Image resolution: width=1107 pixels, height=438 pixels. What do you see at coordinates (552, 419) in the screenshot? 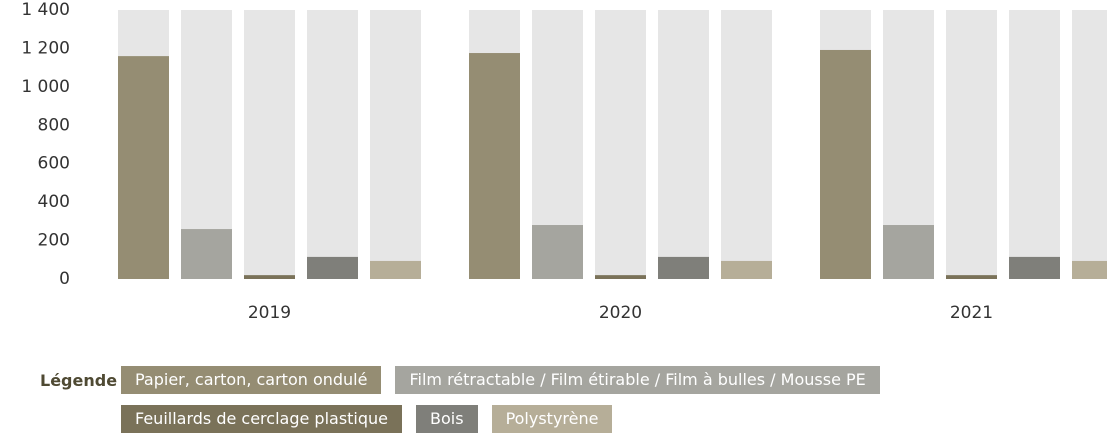
I see `legend-item: Polystyrène` at bounding box center [552, 419].